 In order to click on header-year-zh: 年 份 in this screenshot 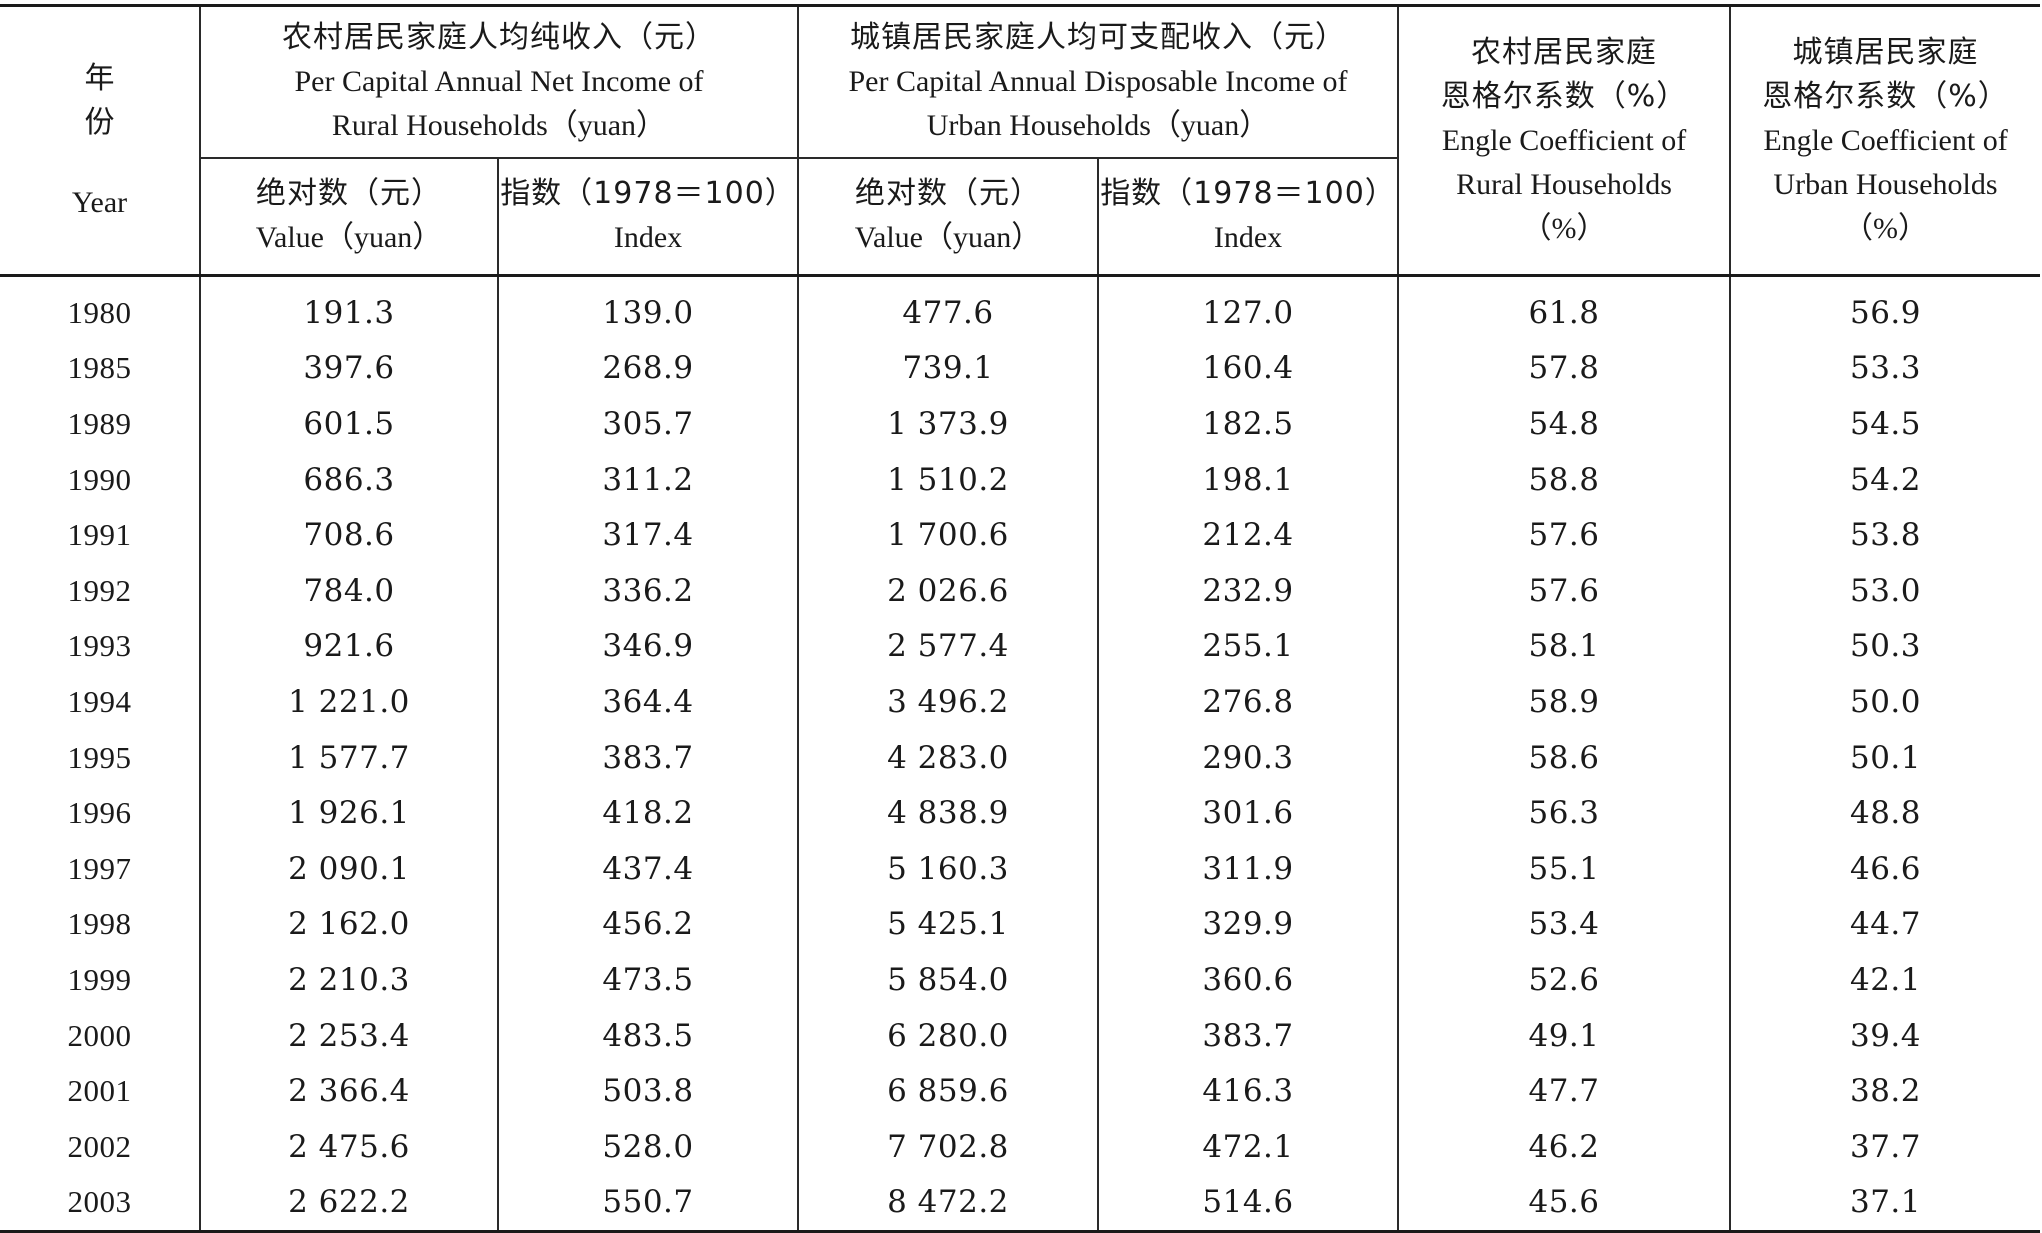, I will do `click(130, 100)`.